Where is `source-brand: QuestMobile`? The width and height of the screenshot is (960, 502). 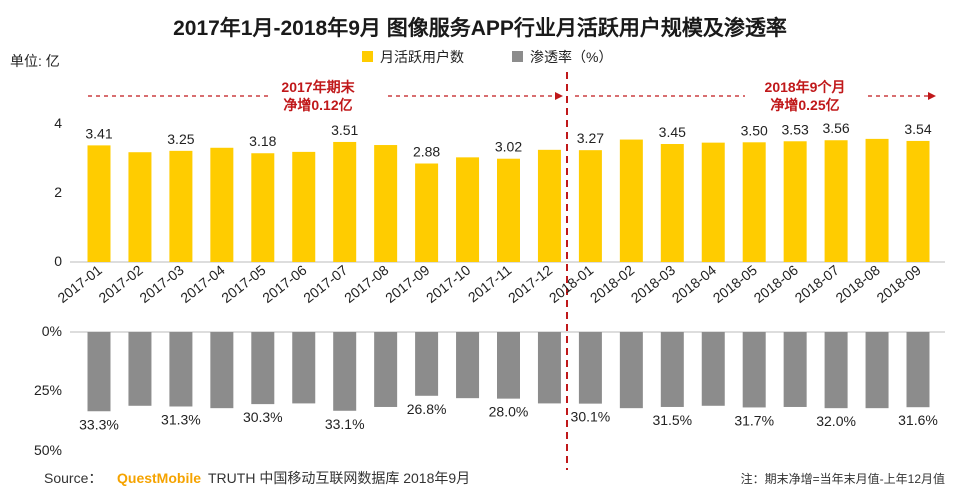
source-brand: QuestMobile is located at coordinates (159, 478).